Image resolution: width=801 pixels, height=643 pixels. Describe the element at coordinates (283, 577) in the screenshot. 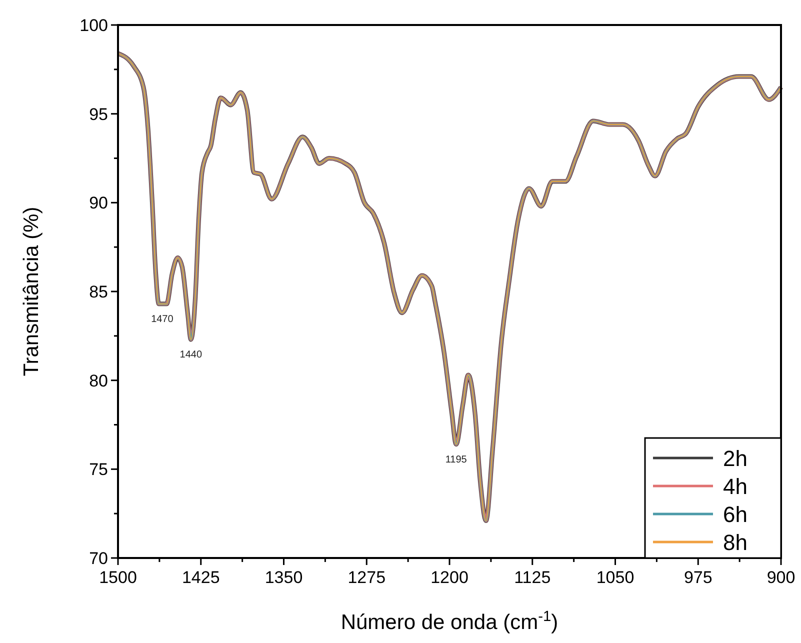

I see `x-tick-label: 1350` at that location.